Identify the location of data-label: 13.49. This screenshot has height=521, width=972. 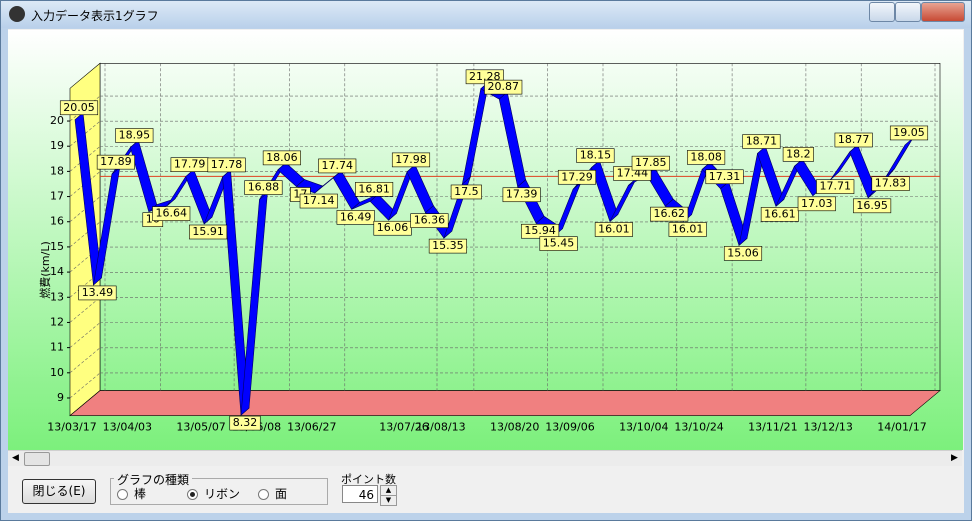
(97, 293).